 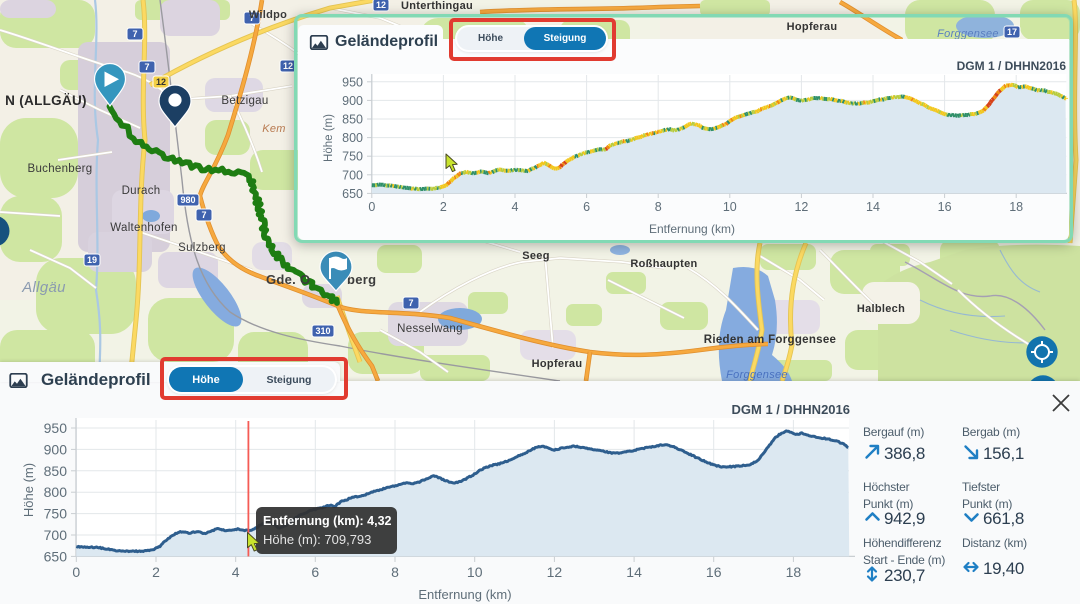 I want to click on svg-text: Nesselwang, so click(x=430, y=329).